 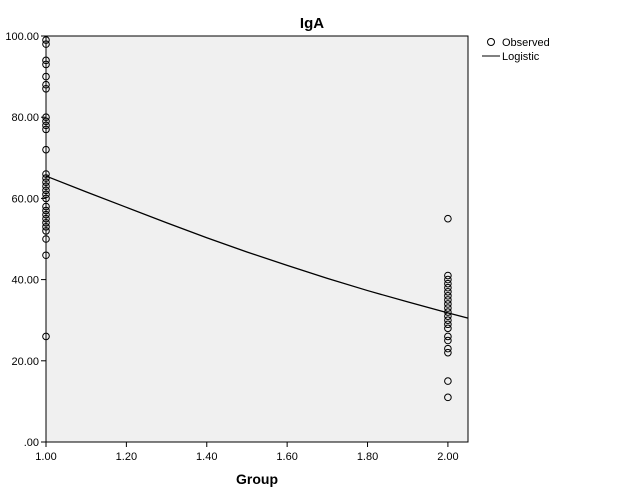 I want to click on legend-observed-label: Observed, so click(x=526, y=43).